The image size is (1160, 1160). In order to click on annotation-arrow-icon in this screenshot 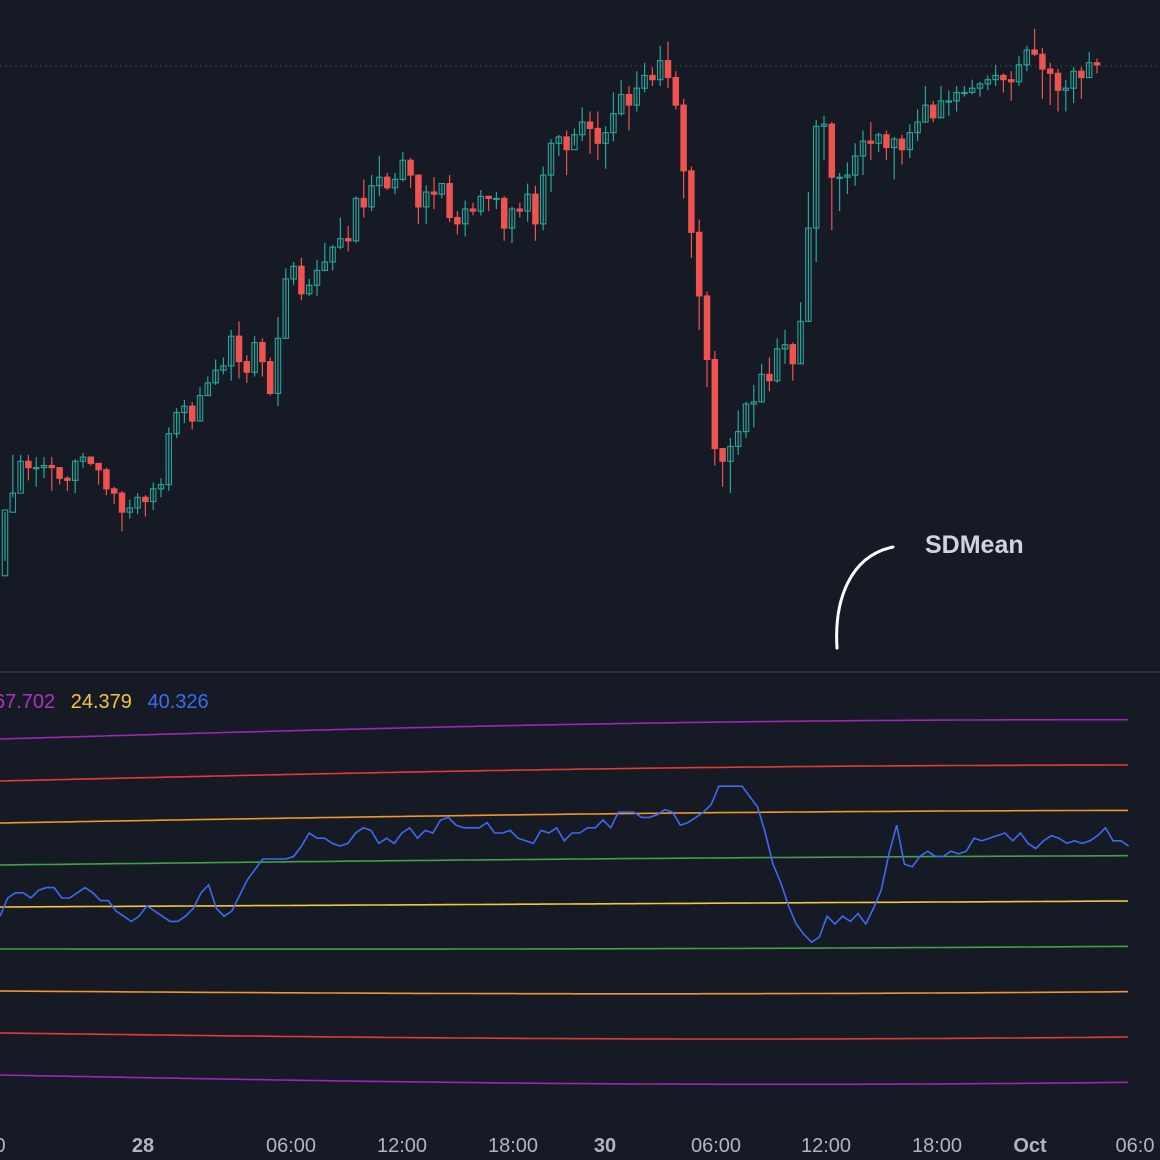, I will do `click(865, 597)`.